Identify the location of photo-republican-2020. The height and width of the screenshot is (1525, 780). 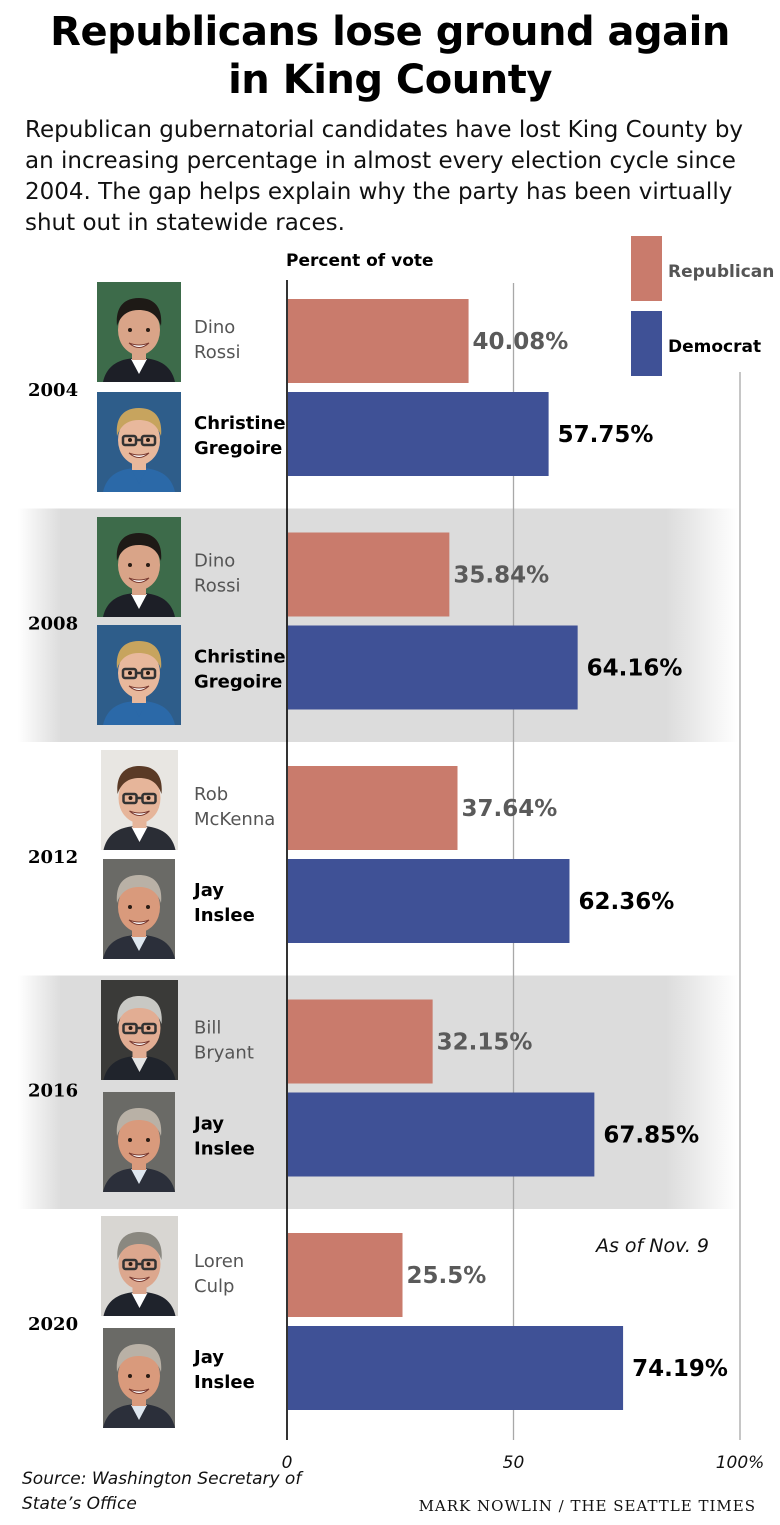
(139, 1266).